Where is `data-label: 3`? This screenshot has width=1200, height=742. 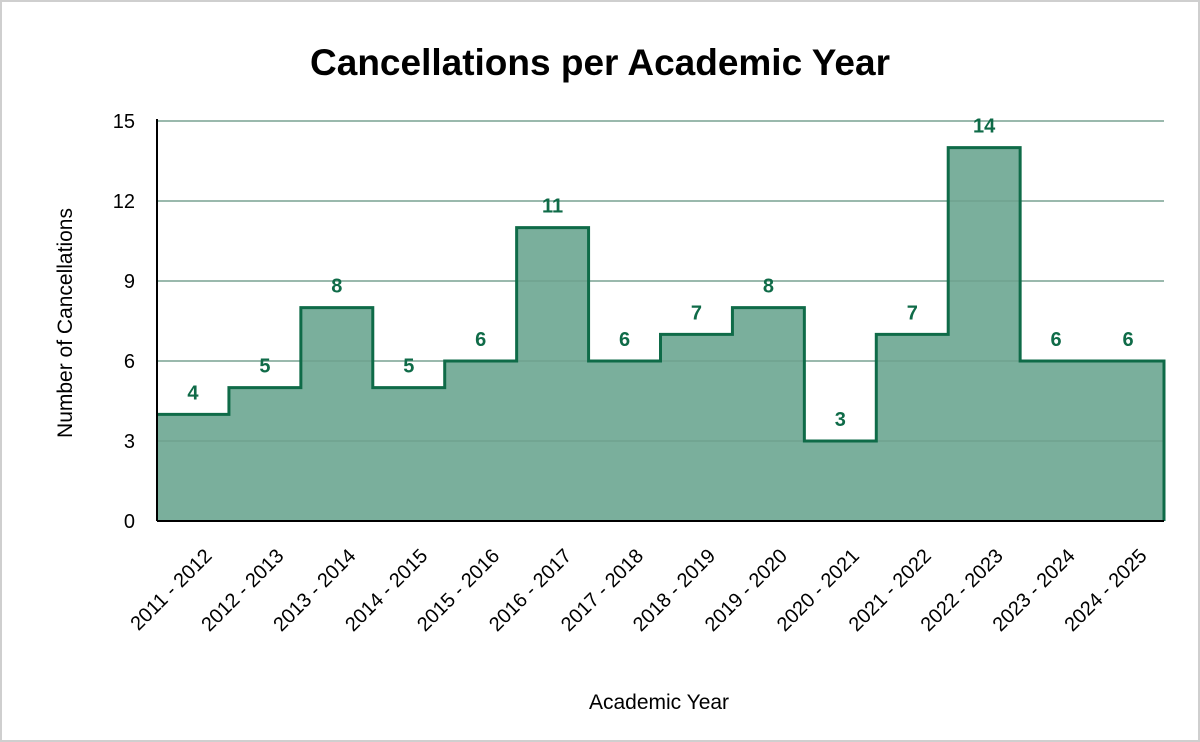 data-label: 3 is located at coordinates (840, 420).